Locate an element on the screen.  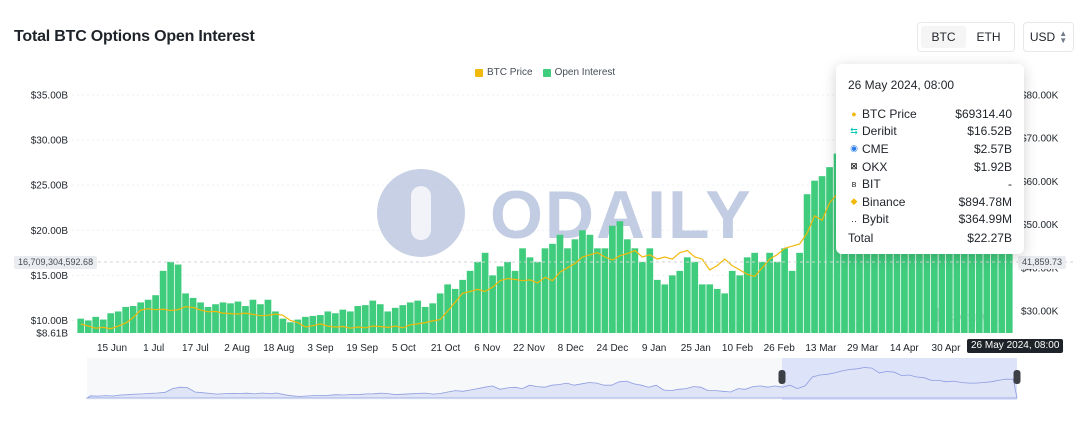
tooltip-row-value: $894.78M is located at coordinates (985, 201).